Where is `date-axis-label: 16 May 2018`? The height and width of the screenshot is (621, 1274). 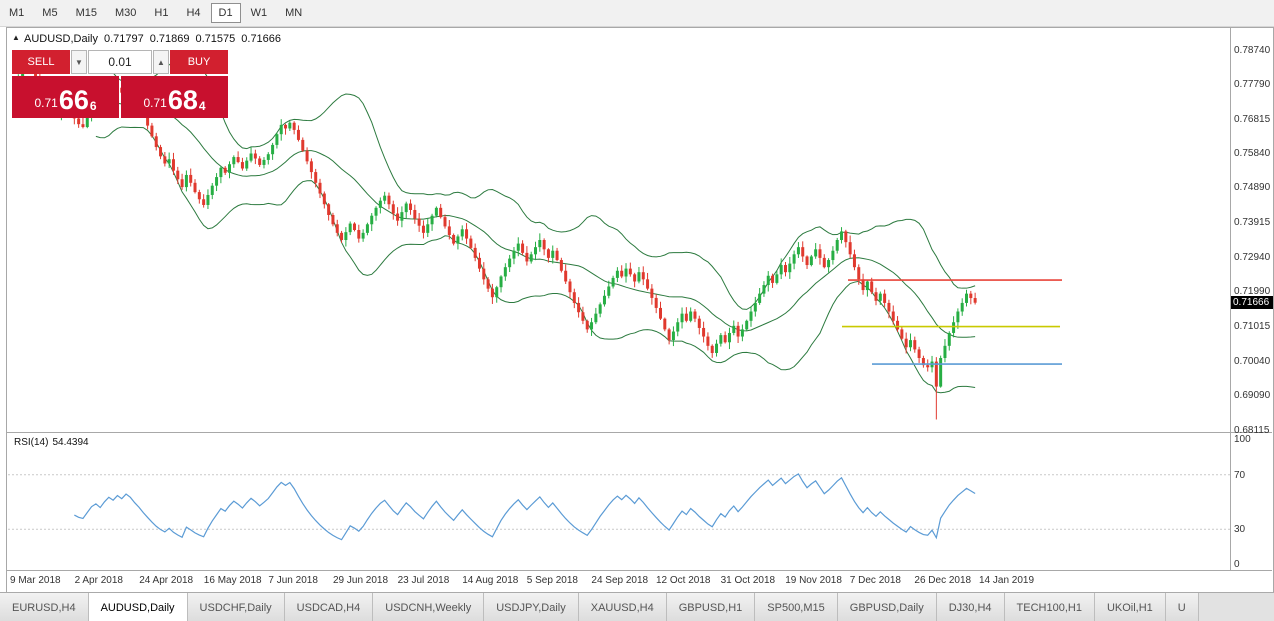 date-axis-label: 16 May 2018 is located at coordinates (232, 580).